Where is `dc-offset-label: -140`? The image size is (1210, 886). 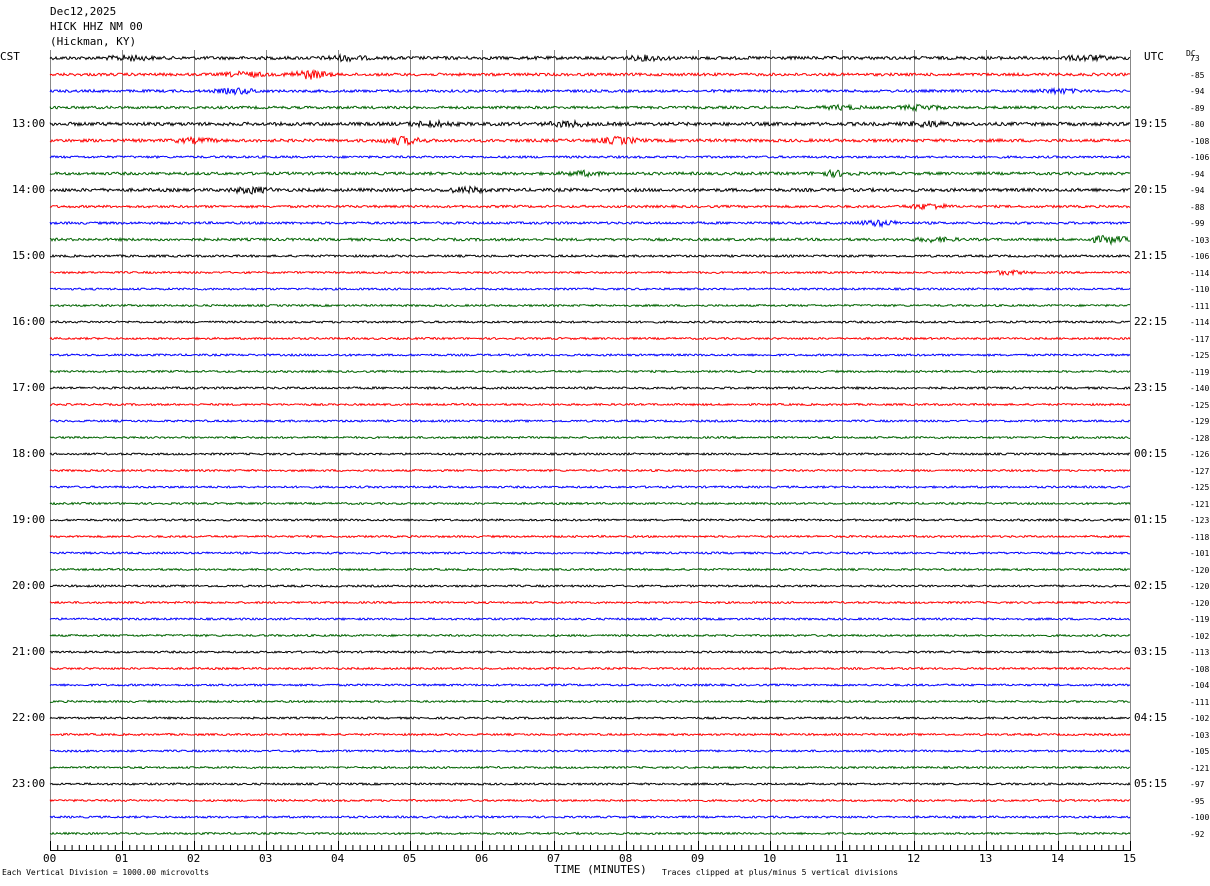
dc-offset-label: -140 is located at coordinates (1200, 388).